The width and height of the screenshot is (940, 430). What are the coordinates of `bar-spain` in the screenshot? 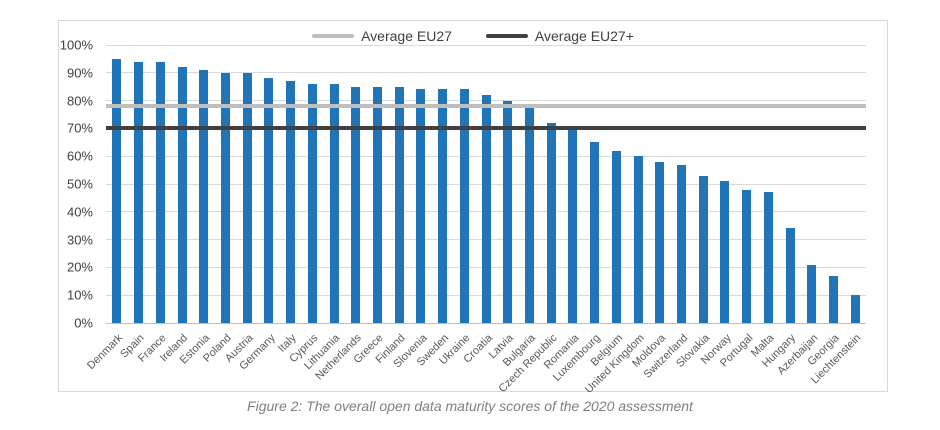 It's located at (139, 192).